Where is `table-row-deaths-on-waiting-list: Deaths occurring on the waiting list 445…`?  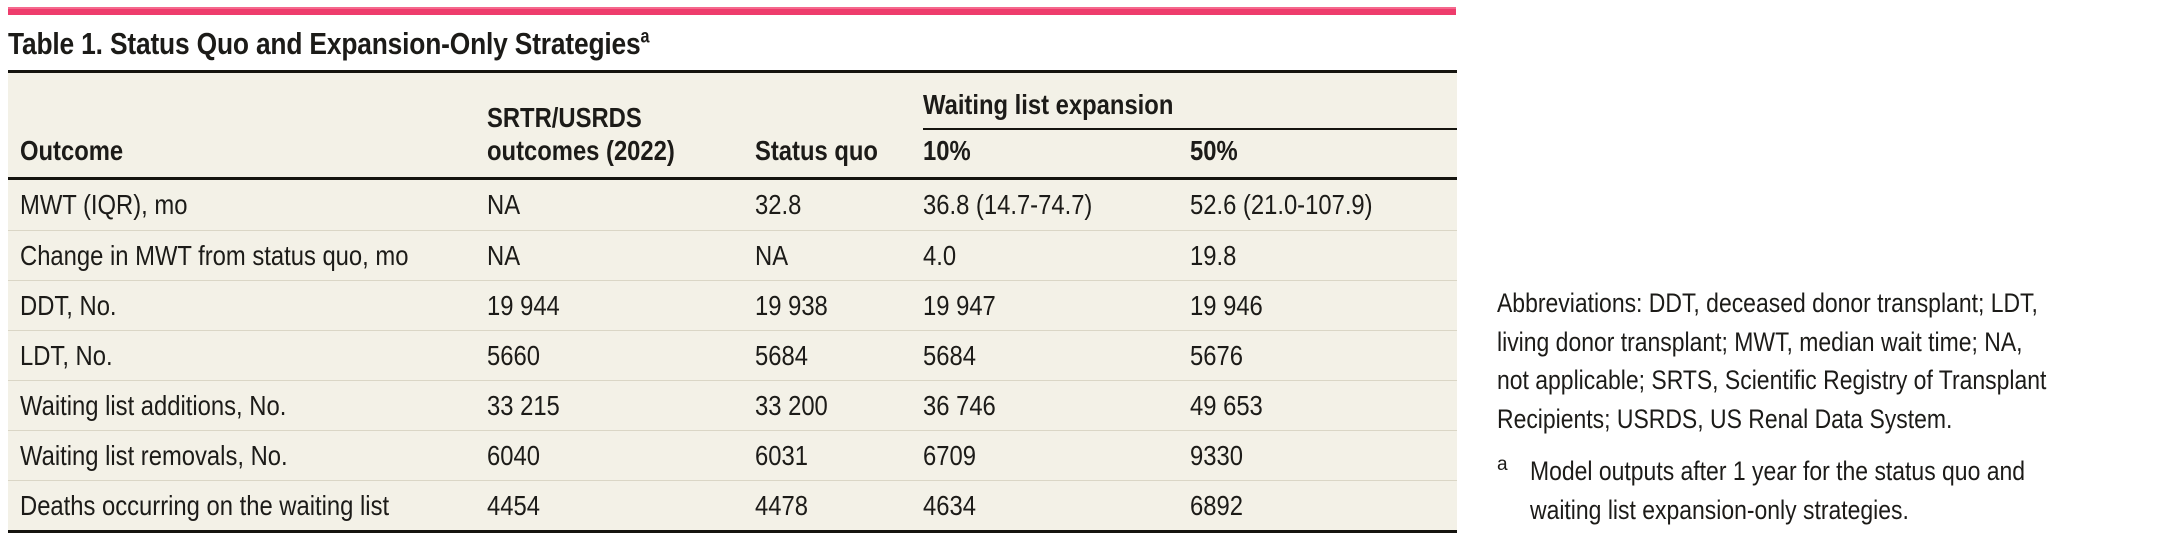 table-row-deaths-on-waiting-list: Deaths occurring on the waiting list 445… is located at coordinates (732, 505).